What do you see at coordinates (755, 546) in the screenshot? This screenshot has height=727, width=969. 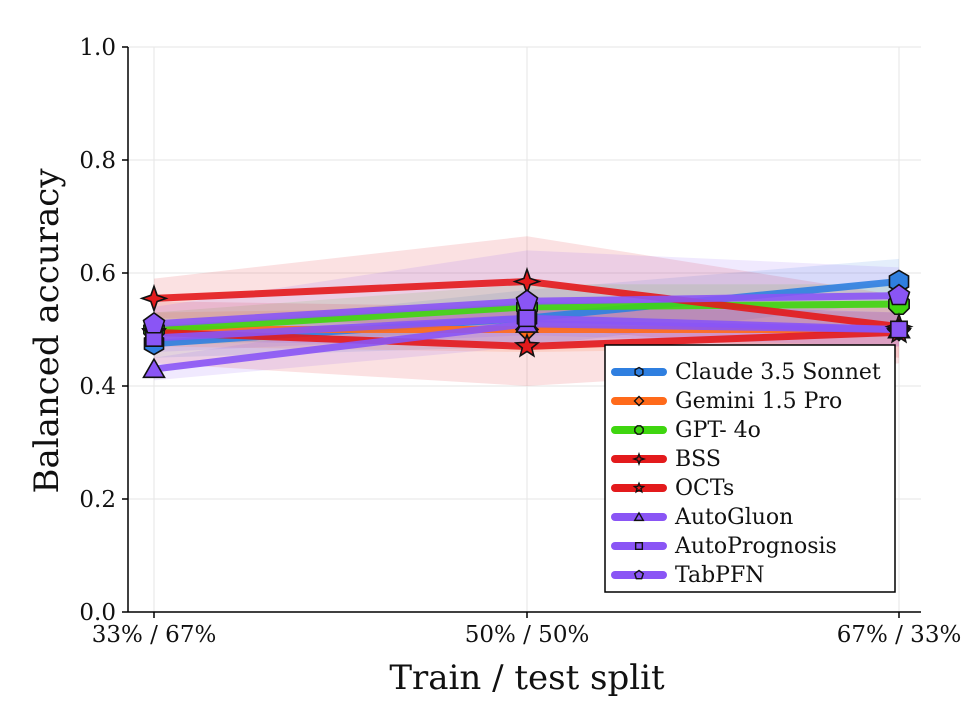 I see `legend-label-6: AutoPrognosis` at bounding box center [755, 546].